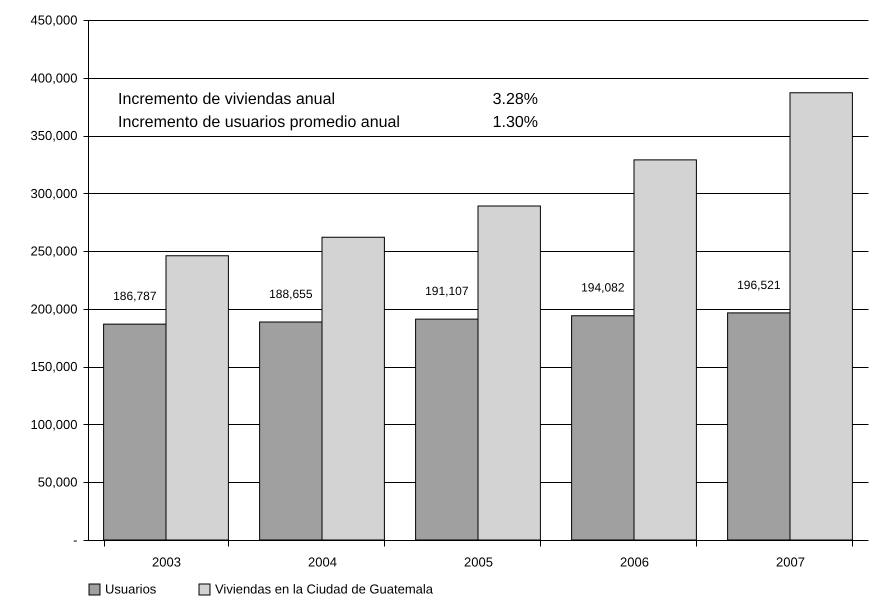 This screenshot has width=869, height=605. What do you see at coordinates (54, 366) in the screenshot?
I see `y-tick-label: 150,000` at bounding box center [54, 366].